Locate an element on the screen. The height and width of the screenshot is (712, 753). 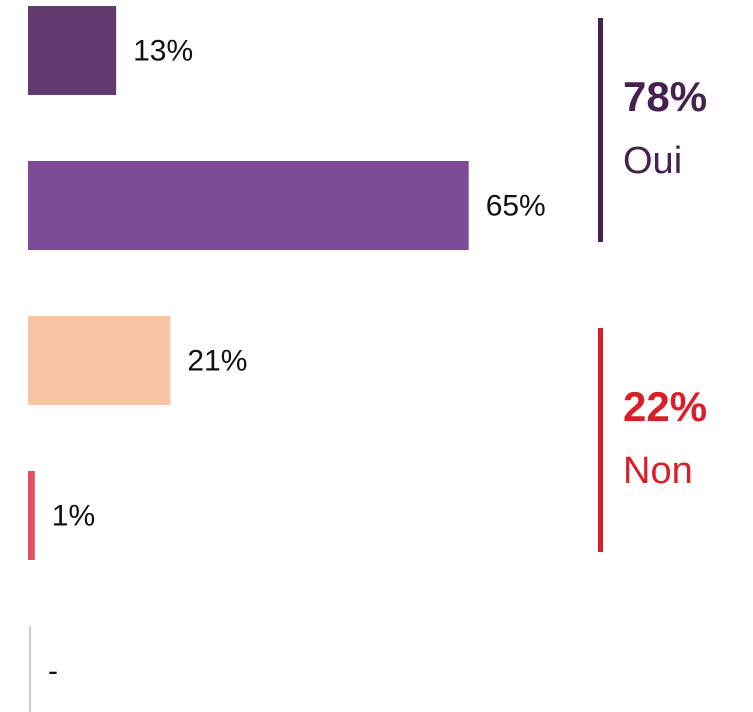
value-label: 65% is located at coordinates (516, 205).